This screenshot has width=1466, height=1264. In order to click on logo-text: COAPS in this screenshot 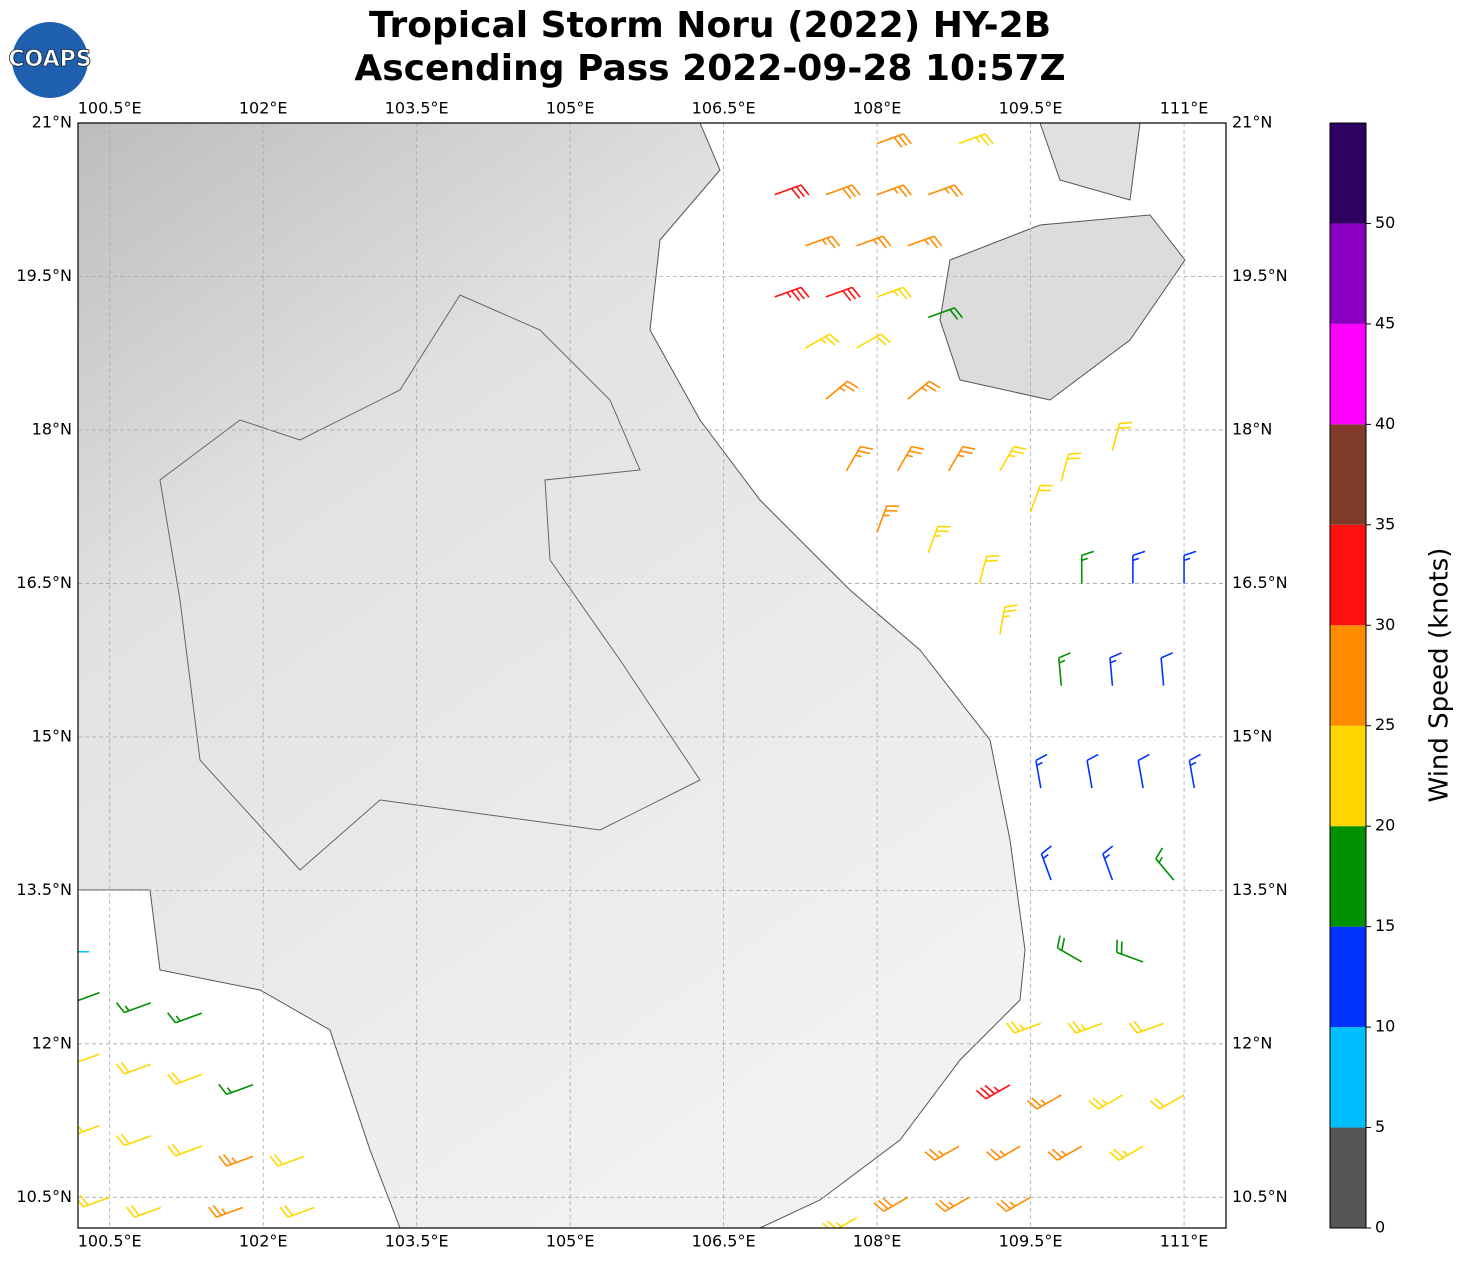, I will do `click(49, 59)`.